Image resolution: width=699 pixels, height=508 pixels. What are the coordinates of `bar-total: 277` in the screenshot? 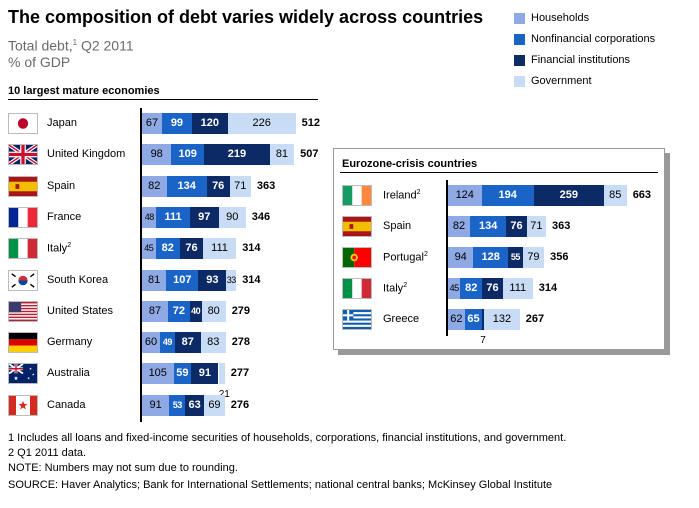 It's located at (240, 373).